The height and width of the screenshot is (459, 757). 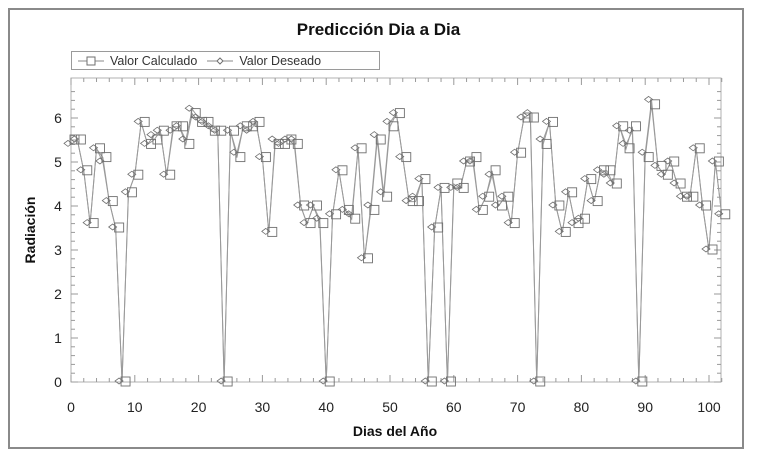 What do you see at coordinates (518, 407) in the screenshot?
I see `x-tick-label: 70` at bounding box center [518, 407].